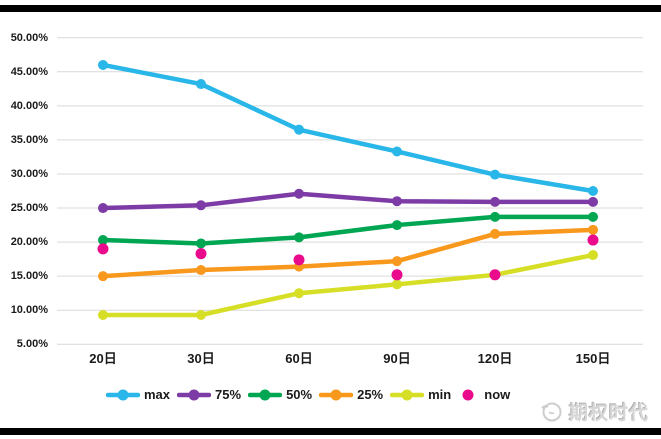 This screenshot has width=661, height=439. I want to click on watermark-logo-icon, so click(551, 411).